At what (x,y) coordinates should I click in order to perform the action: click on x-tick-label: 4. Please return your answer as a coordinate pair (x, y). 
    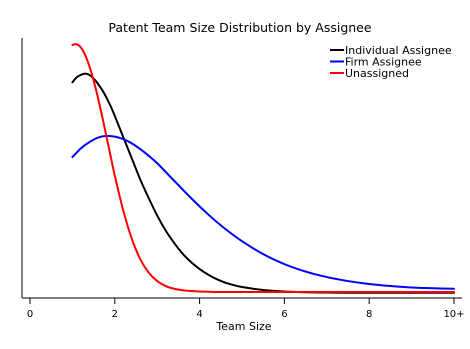
    Looking at the image, I should click on (199, 314).